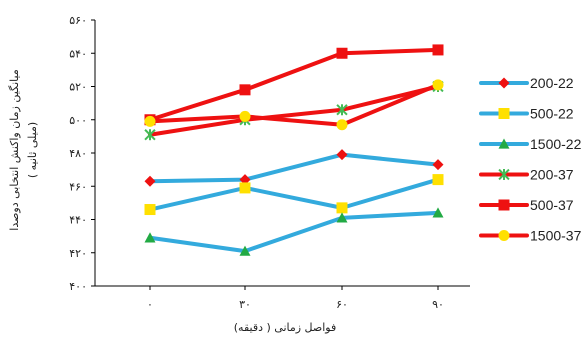 The width and height of the screenshot is (587, 346). I want to click on x-ticks: ۰ ۳۰ ۶۰ ۹۰, so click(295, 298).